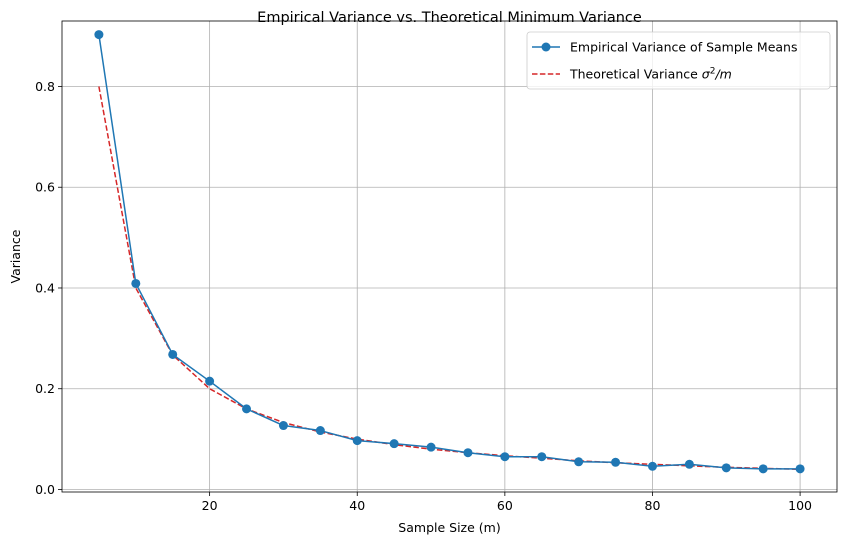 This screenshot has height=545, width=846. What do you see at coordinates (683, 47) in the screenshot?
I see `legend-label-empirical: Empirical Variance of Sample Means` at bounding box center [683, 47].